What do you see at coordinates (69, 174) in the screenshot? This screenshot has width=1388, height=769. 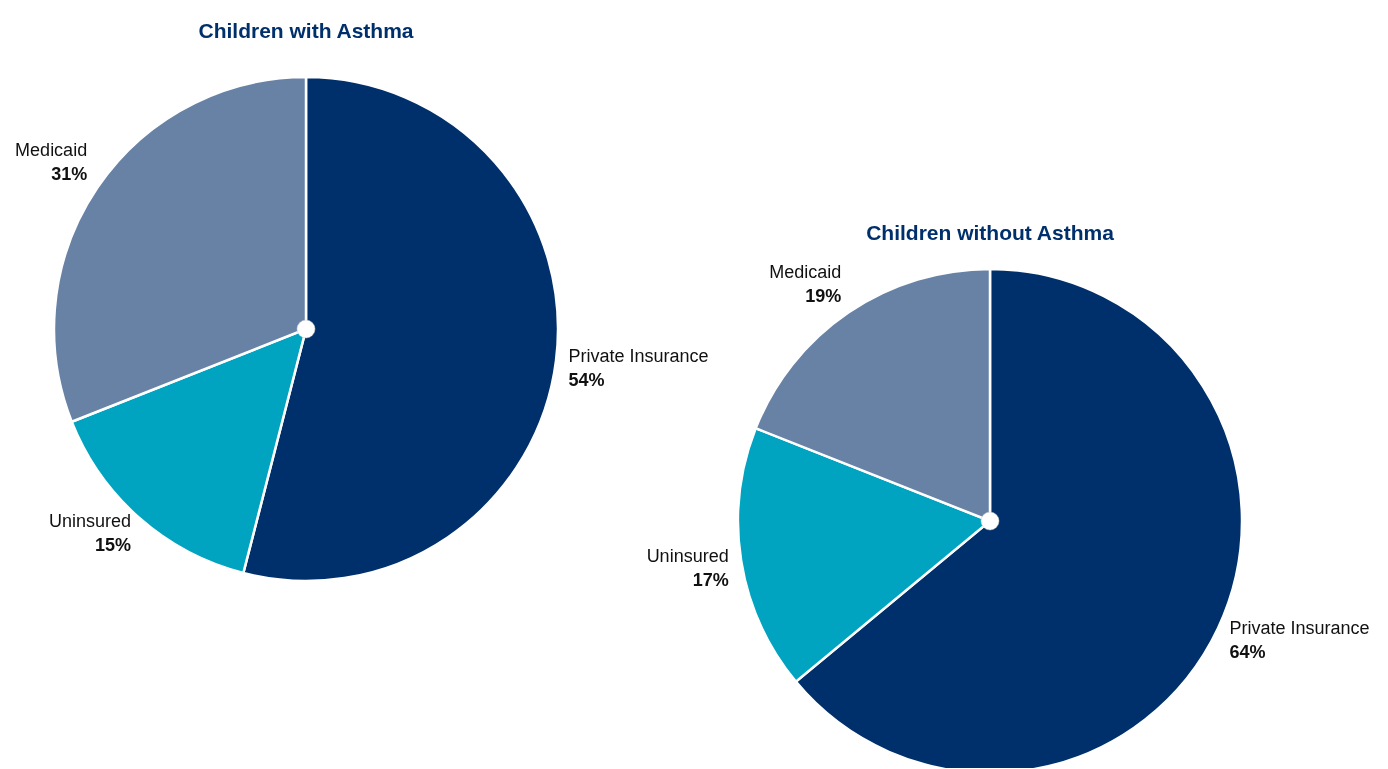 I see `data-label: 31%` at bounding box center [69, 174].